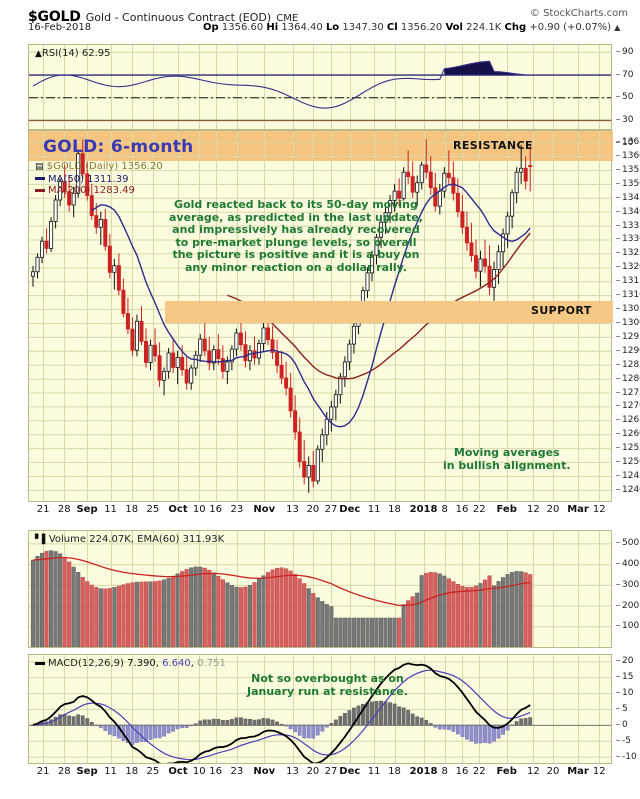 The height and width of the screenshot is (799, 640). Describe the element at coordinates (506, 509) in the screenshot. I see `x-axis-tick-label: Feb` at that location.